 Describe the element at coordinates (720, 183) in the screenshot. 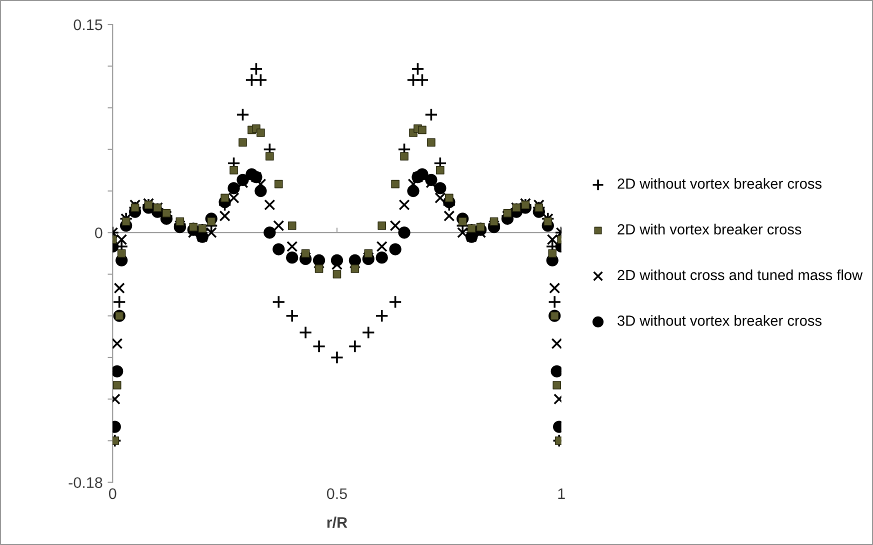

I see `legend-label: 2D without vortex breaker cross` at that location.